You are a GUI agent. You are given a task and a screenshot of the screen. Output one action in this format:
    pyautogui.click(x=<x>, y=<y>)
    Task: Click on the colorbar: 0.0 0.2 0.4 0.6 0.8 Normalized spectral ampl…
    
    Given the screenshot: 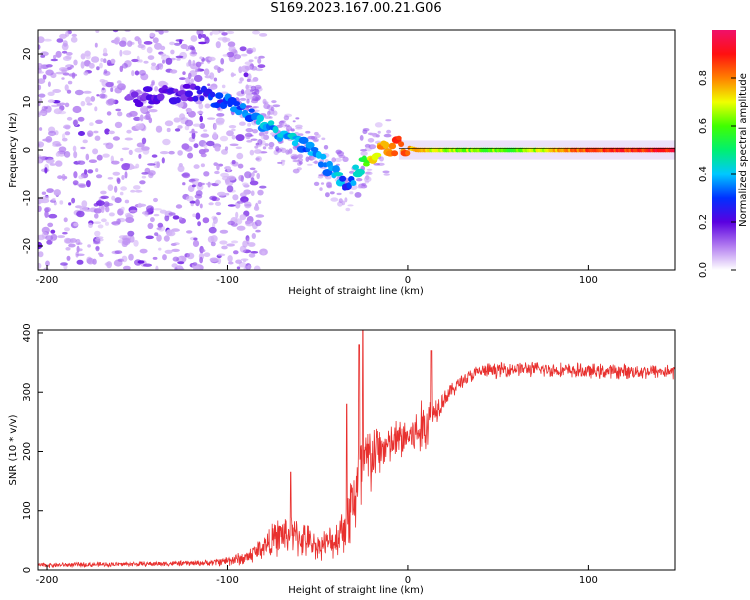 What is the action you would take?
    pyautogui.click(x=723, y=154)
    